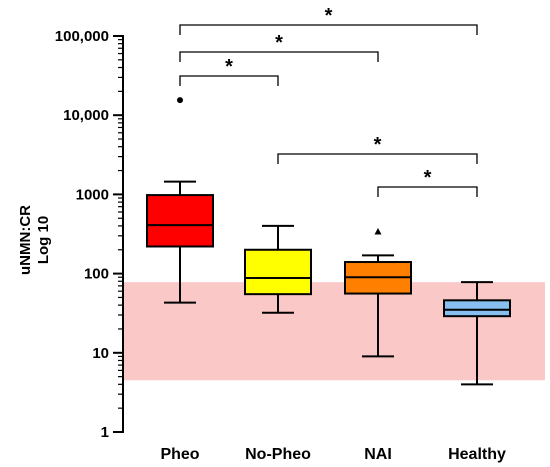 The image size is (550, 467). What do you see at coordinates (278, 454) in the screenshot?
I see `x-category-label: No-Pheo` at bounding box center [278, 454].